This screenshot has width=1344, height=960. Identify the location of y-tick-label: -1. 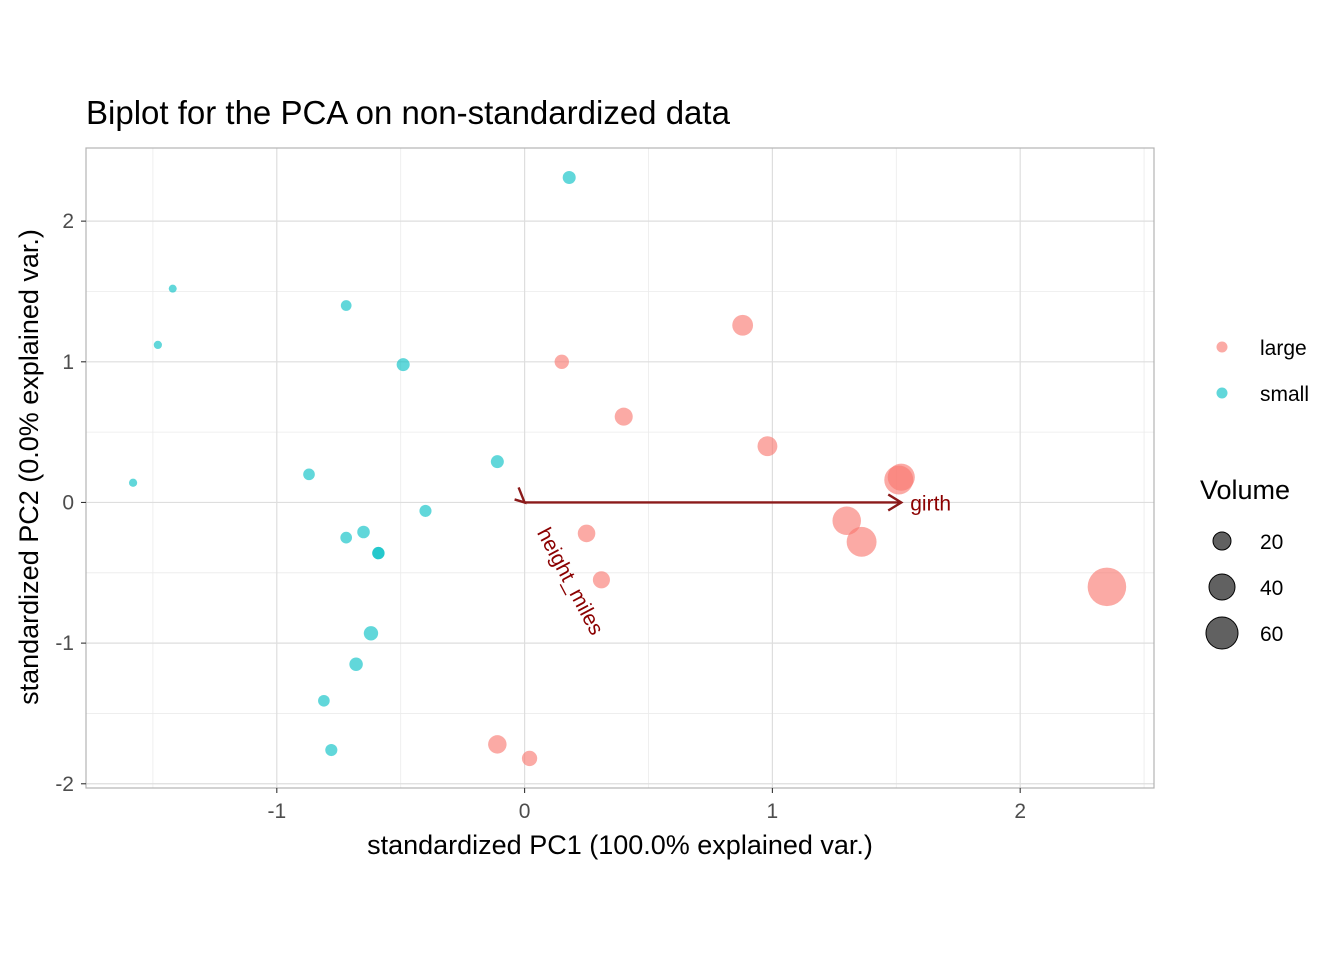
(64, 643).